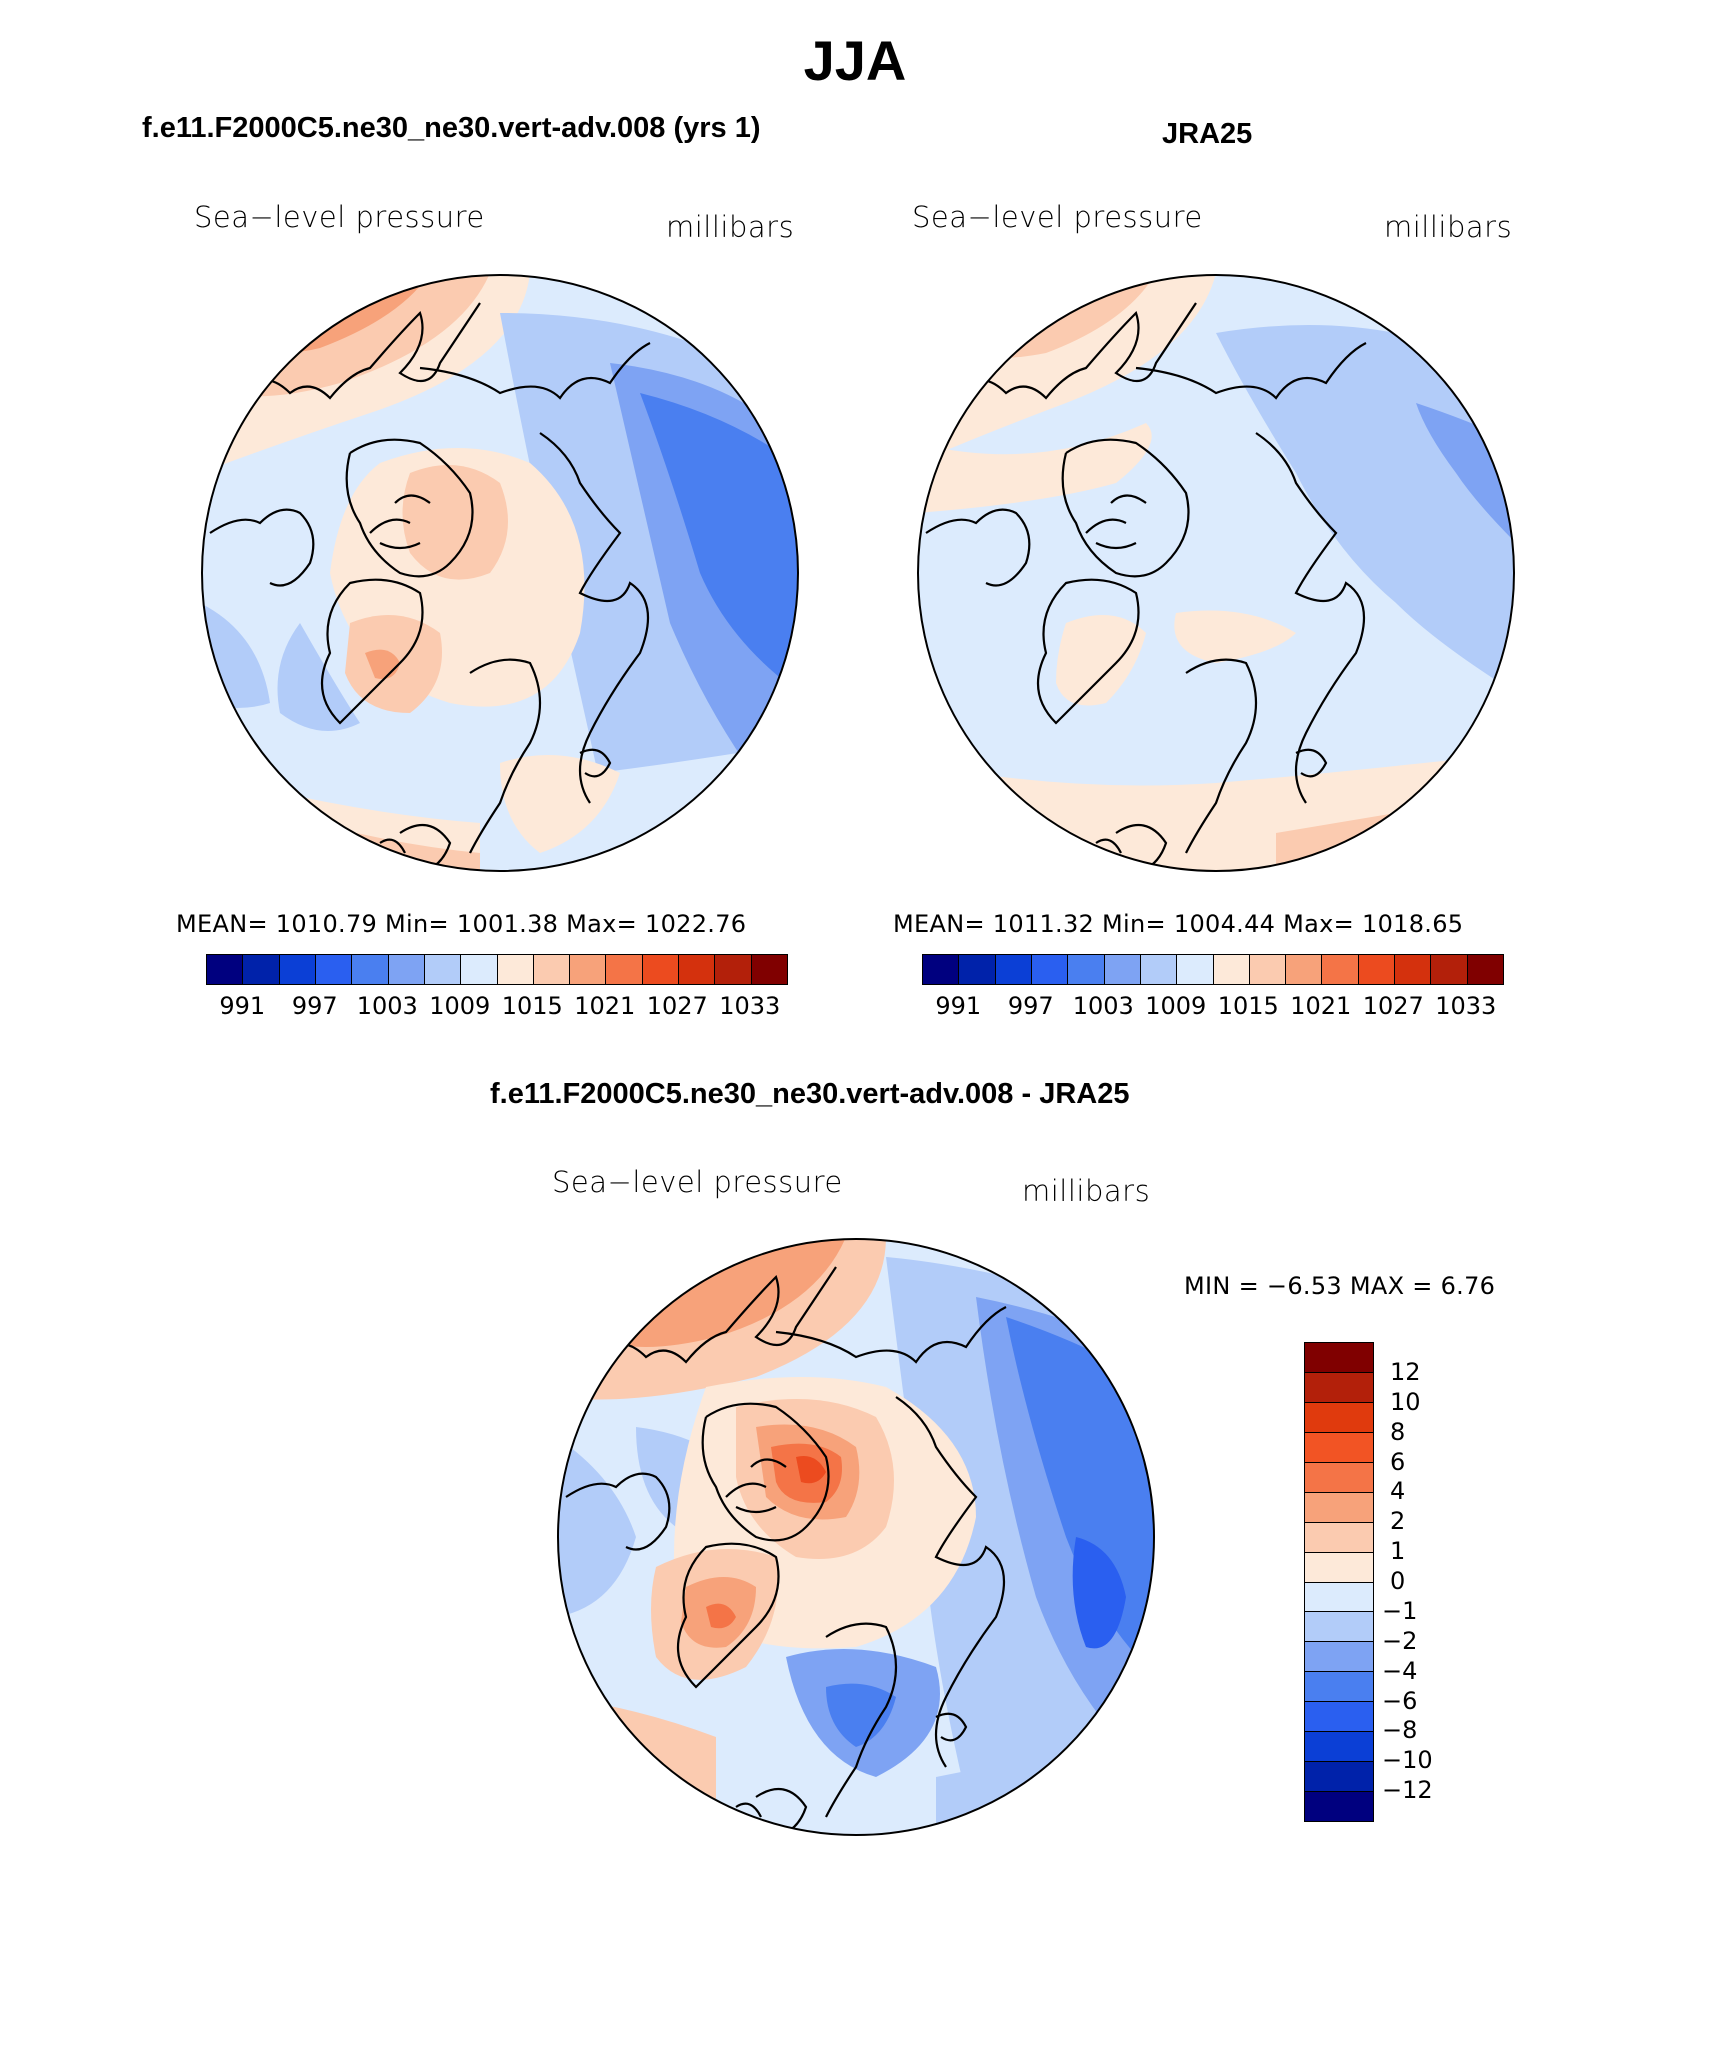  I want to click on panel-2-map, so click(1216, 573).